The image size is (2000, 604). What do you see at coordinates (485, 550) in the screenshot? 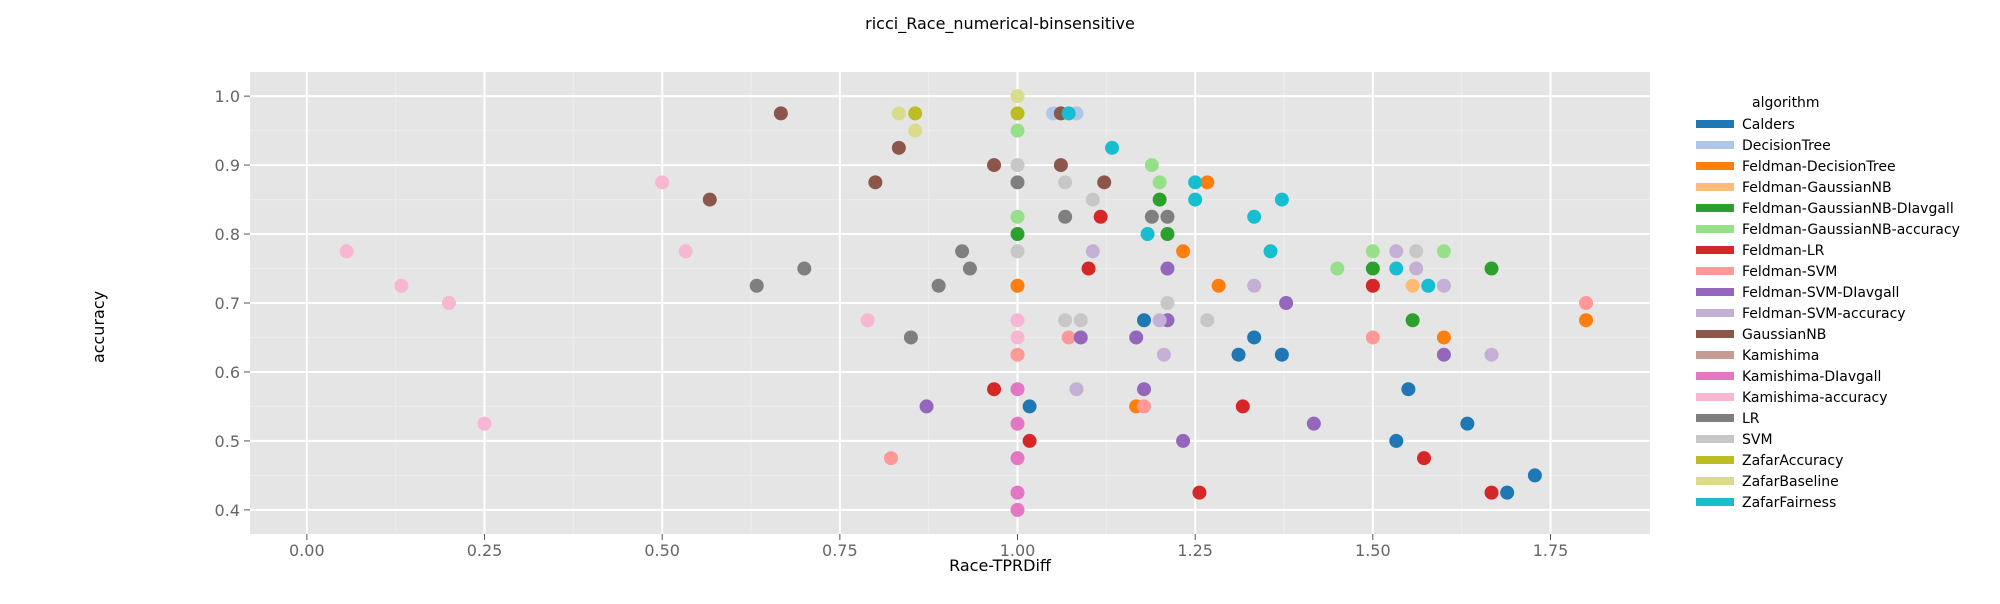
I see `x-tick-label: 0.25` at bounding box center [485, 550].